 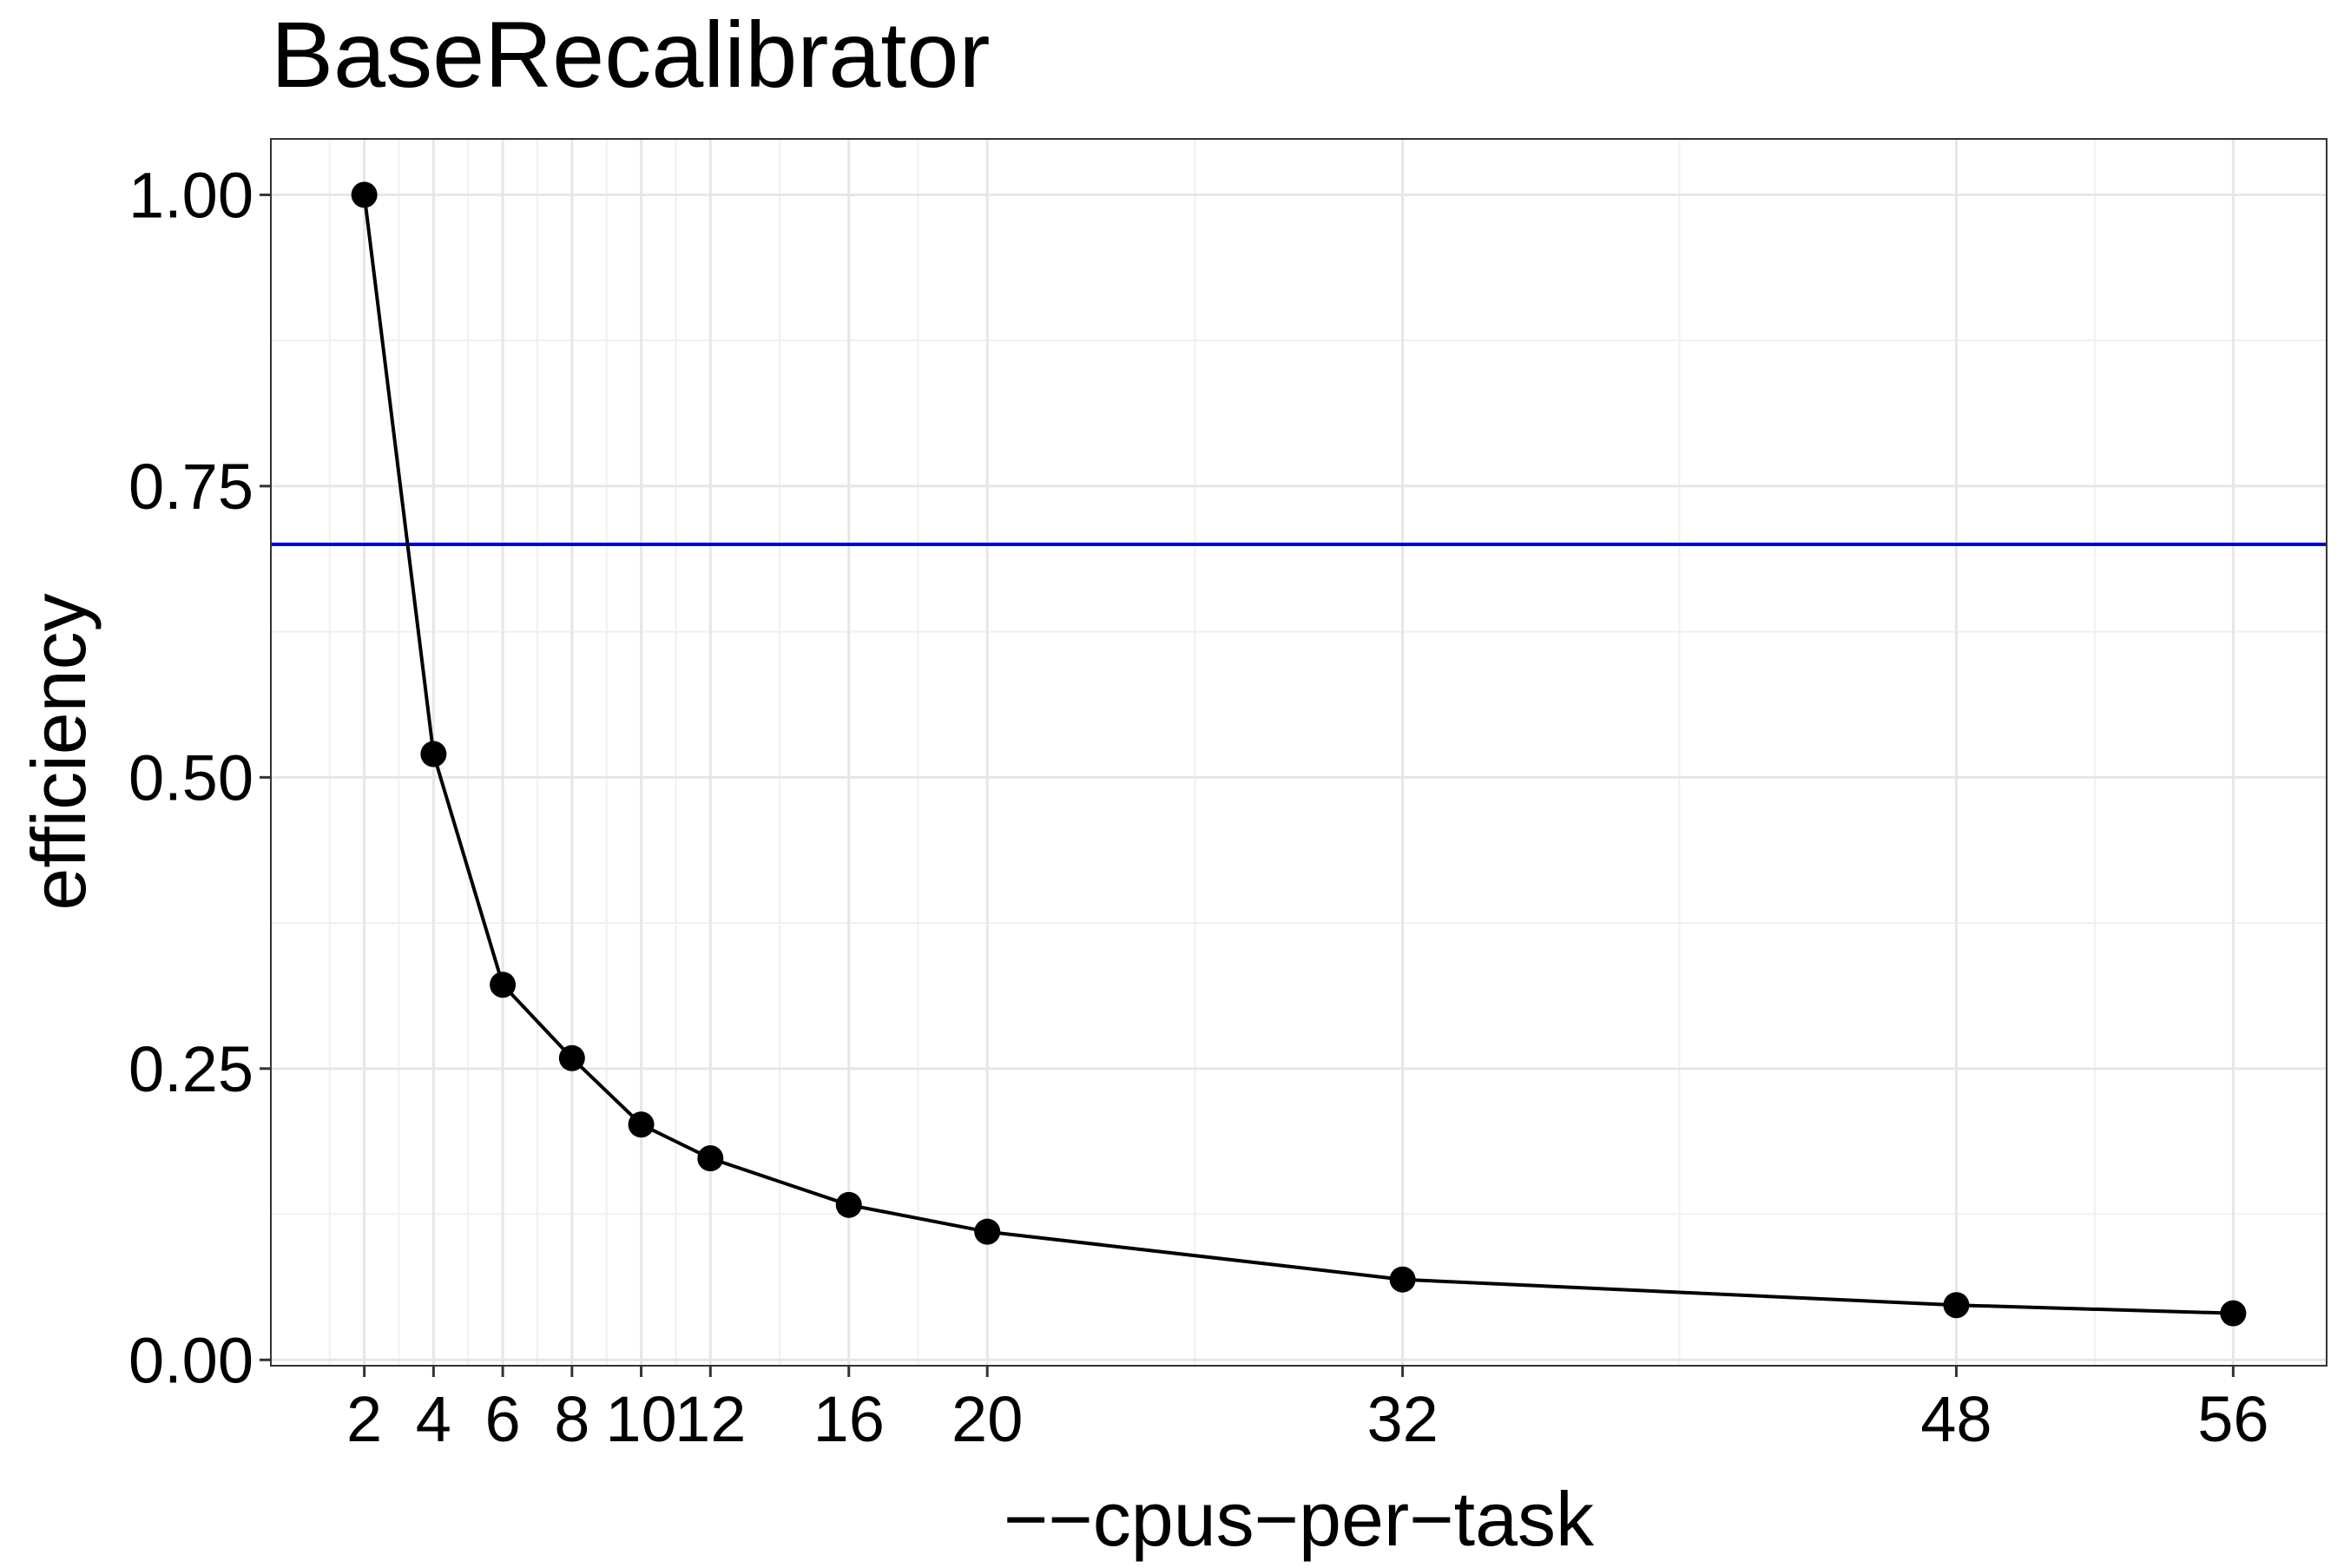 I want to click on x-tick-label: 2, so click(x=364, y=1419).